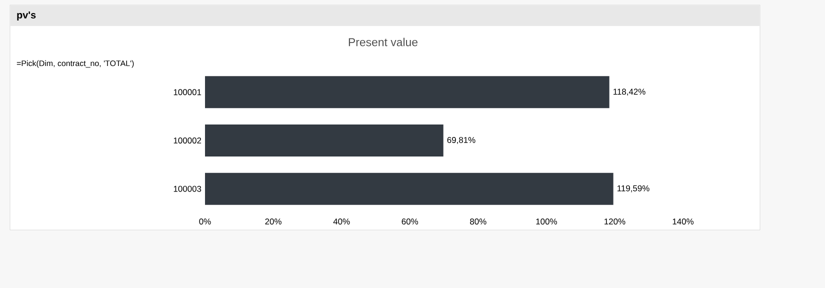 The image size is (825, 288). What do you see at coordinates (188, 92) in the screenshot?
I see `y-tick-label: 100001` at bounding box center [188, 92].